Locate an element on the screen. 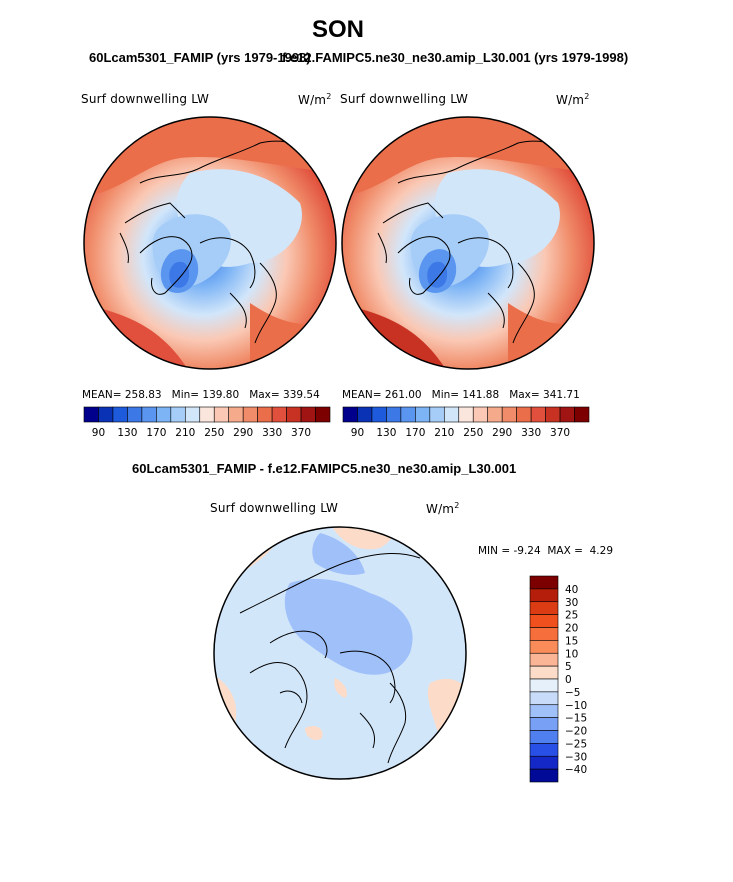 This screenshot has height=882, width=733. right-colorbar-tick-label: 330 is located at coordinates (531, 433).